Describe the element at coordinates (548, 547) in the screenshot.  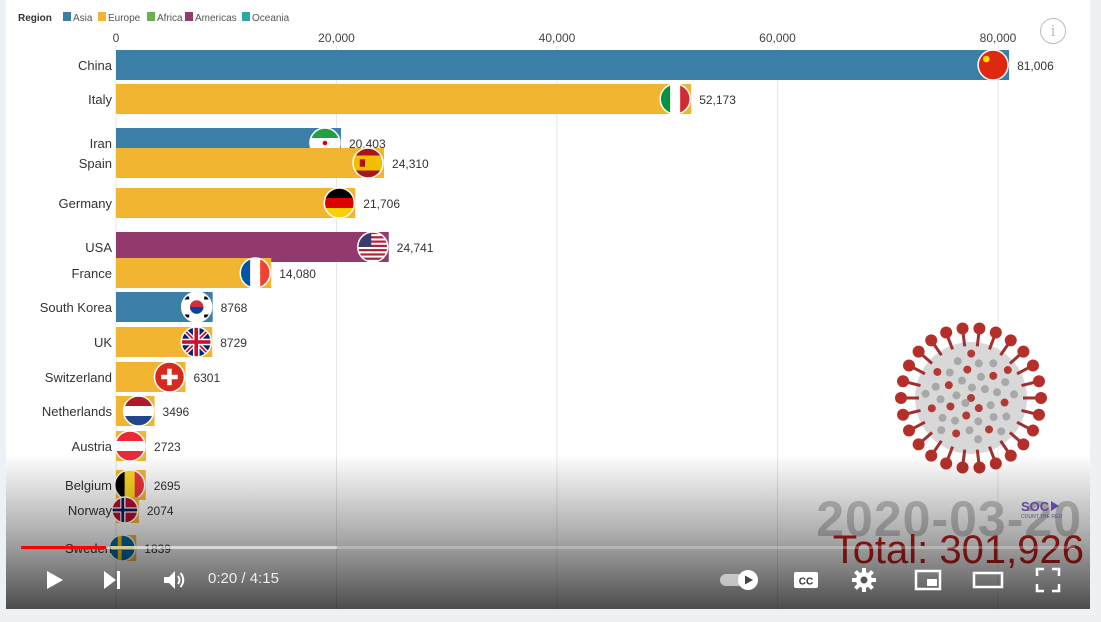
I see `progress-bar` at that location.